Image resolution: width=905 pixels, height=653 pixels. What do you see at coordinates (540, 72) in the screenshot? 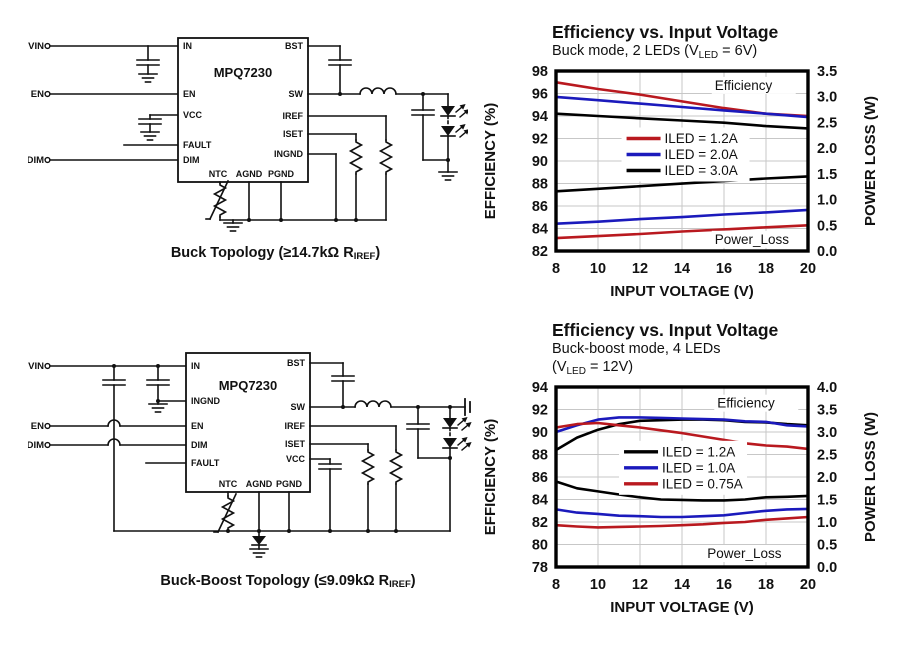
I see `y-axis-tick: 98` at bounding box center [540, 72].